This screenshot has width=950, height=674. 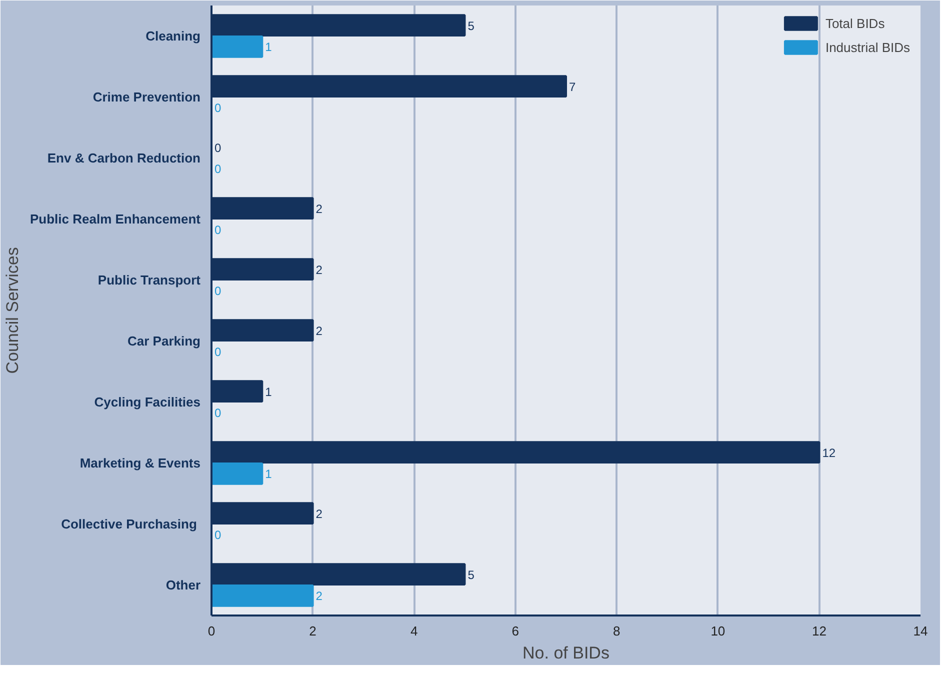 I want to click on x-tick-label: 14, so click(x=920, y=631).